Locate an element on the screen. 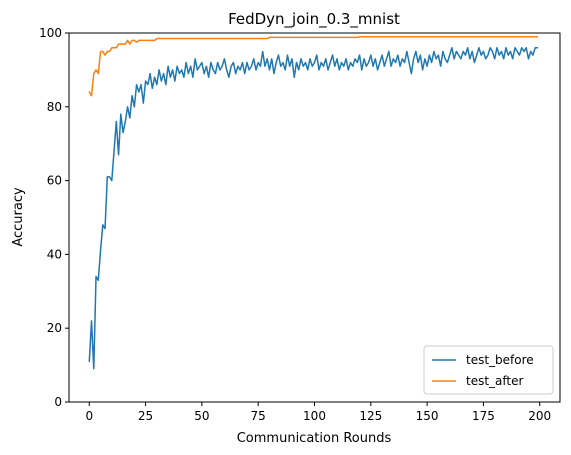  x-tick-label: 75 is located at coordinates (258, 416).